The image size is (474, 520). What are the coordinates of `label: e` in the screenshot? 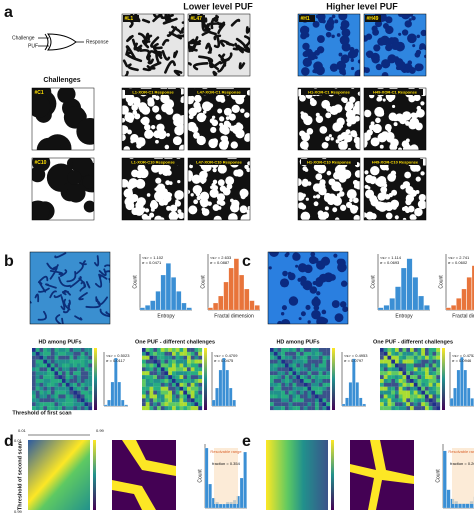 It's located at (246, 441).